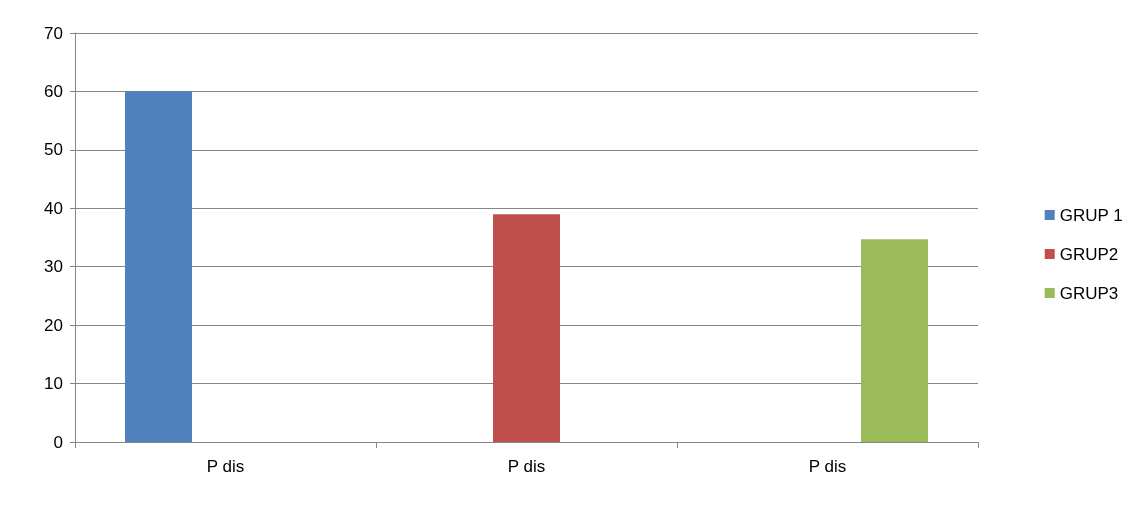 The image size is (1148, 508). What do you see at coordinates (53, 267) in the screenshot?
I see `y-tick-label: 30` at bounding box center [53, 267].